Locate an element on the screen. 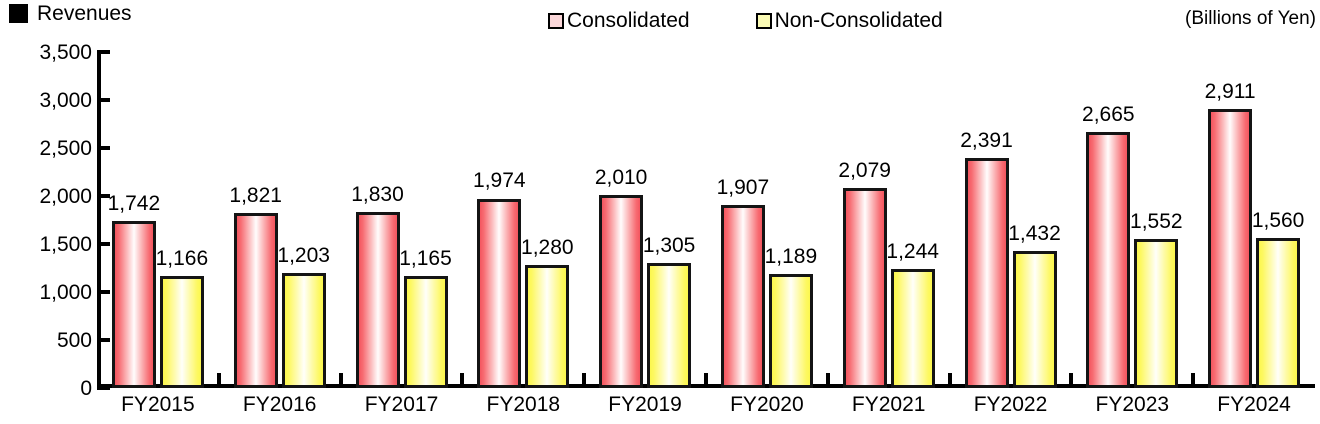 The height and width of the screenshot is (424, 1320). bar-value-label: 1,166 is located at coordinates (182, 259).